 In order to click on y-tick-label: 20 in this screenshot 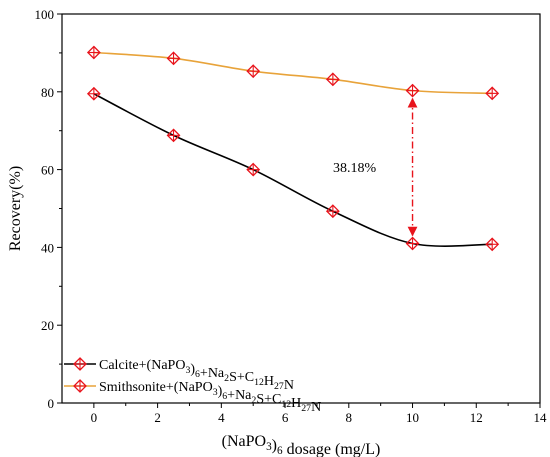, I will do `click(47, 325)`.